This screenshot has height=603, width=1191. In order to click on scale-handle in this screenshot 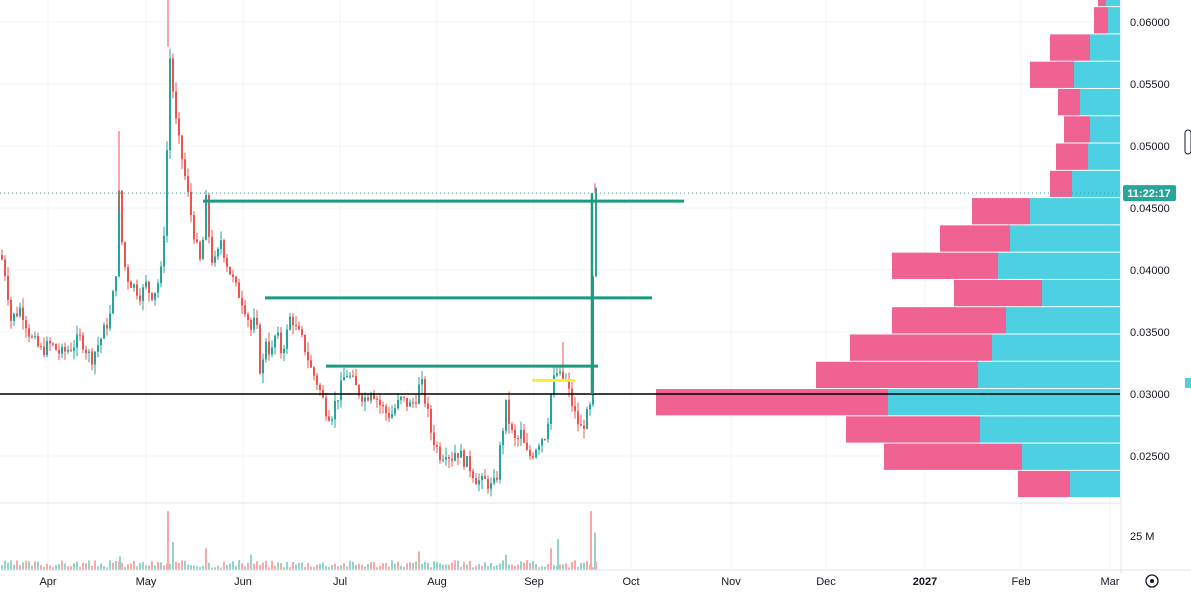, I will do `click(1187, 142)`.